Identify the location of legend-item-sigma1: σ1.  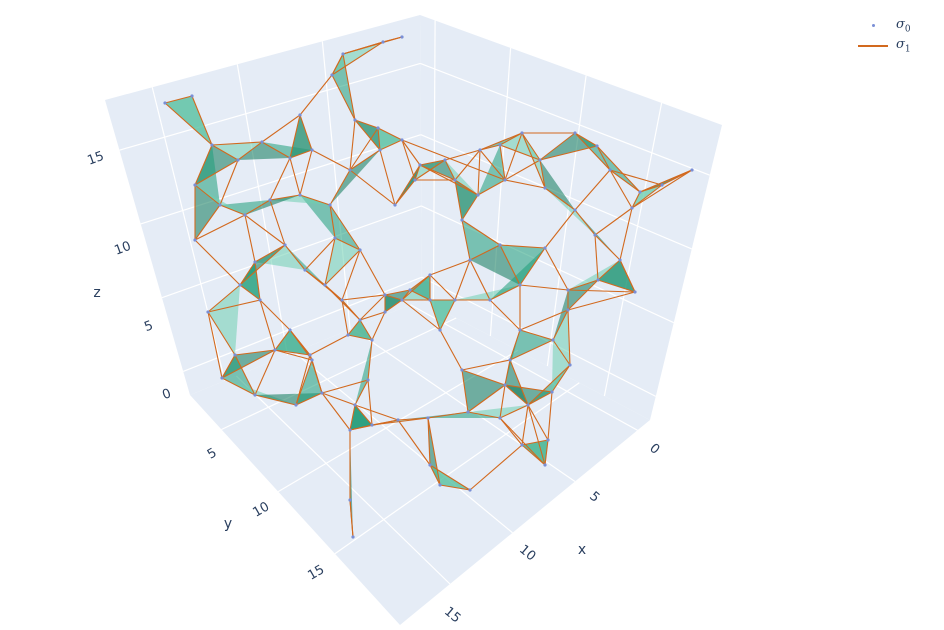
(895, 46).